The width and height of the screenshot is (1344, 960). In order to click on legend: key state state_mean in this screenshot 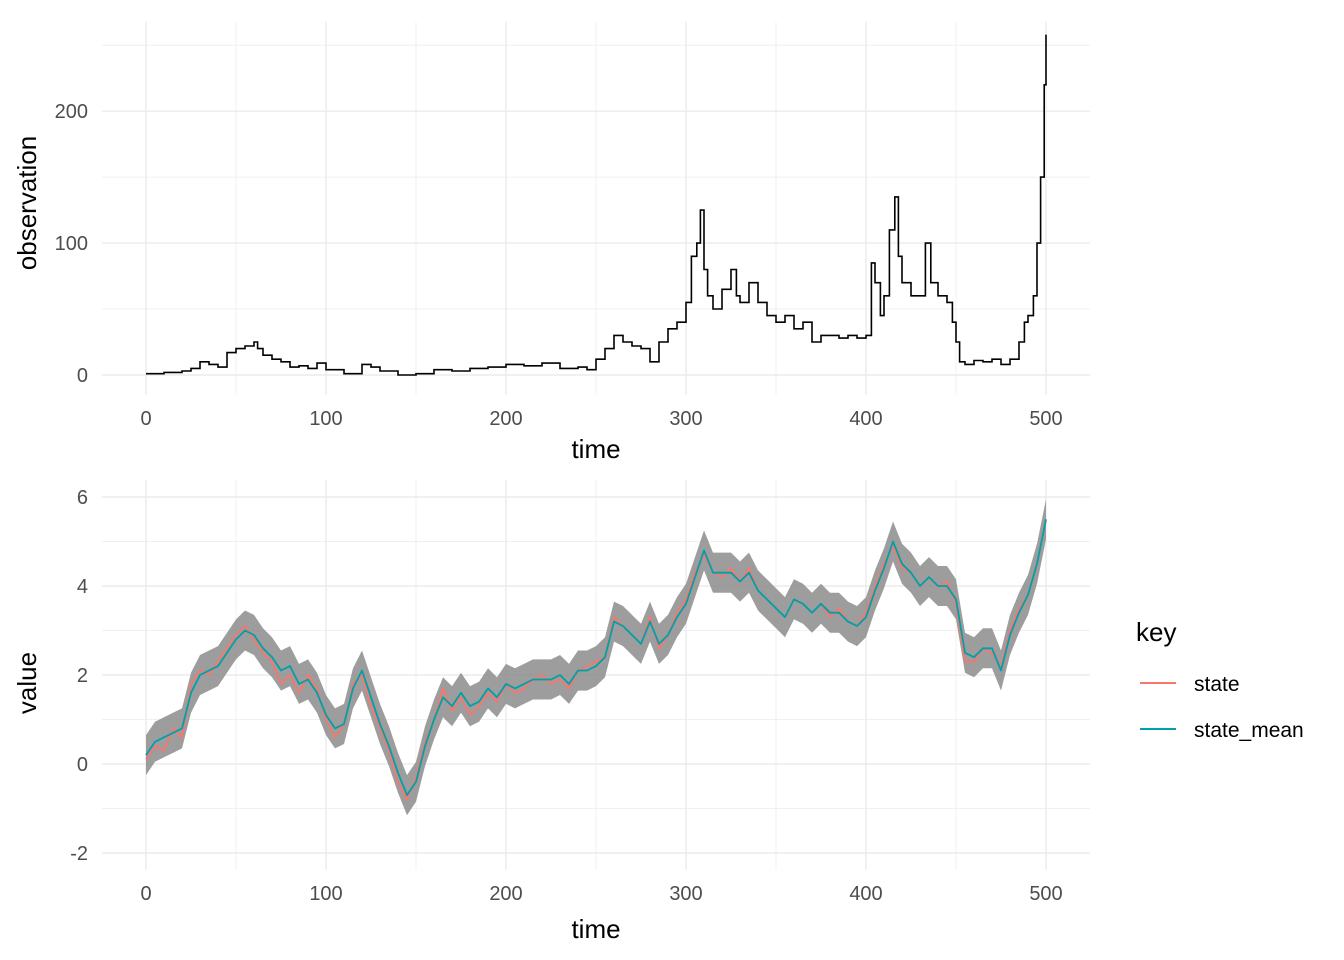, I will do `click(1220, 679)`.